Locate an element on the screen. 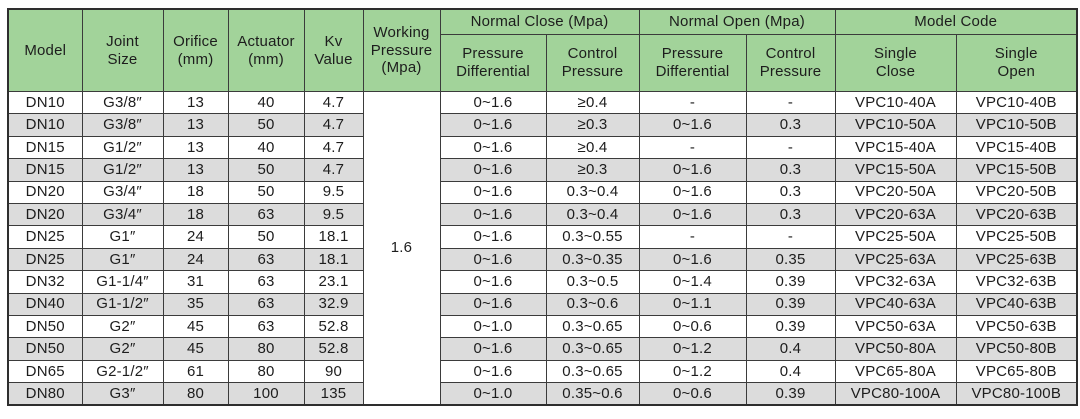 The width and height of the screenshot is (1080, 419). cell-model: DN20 is located at coordinates (45, 192).